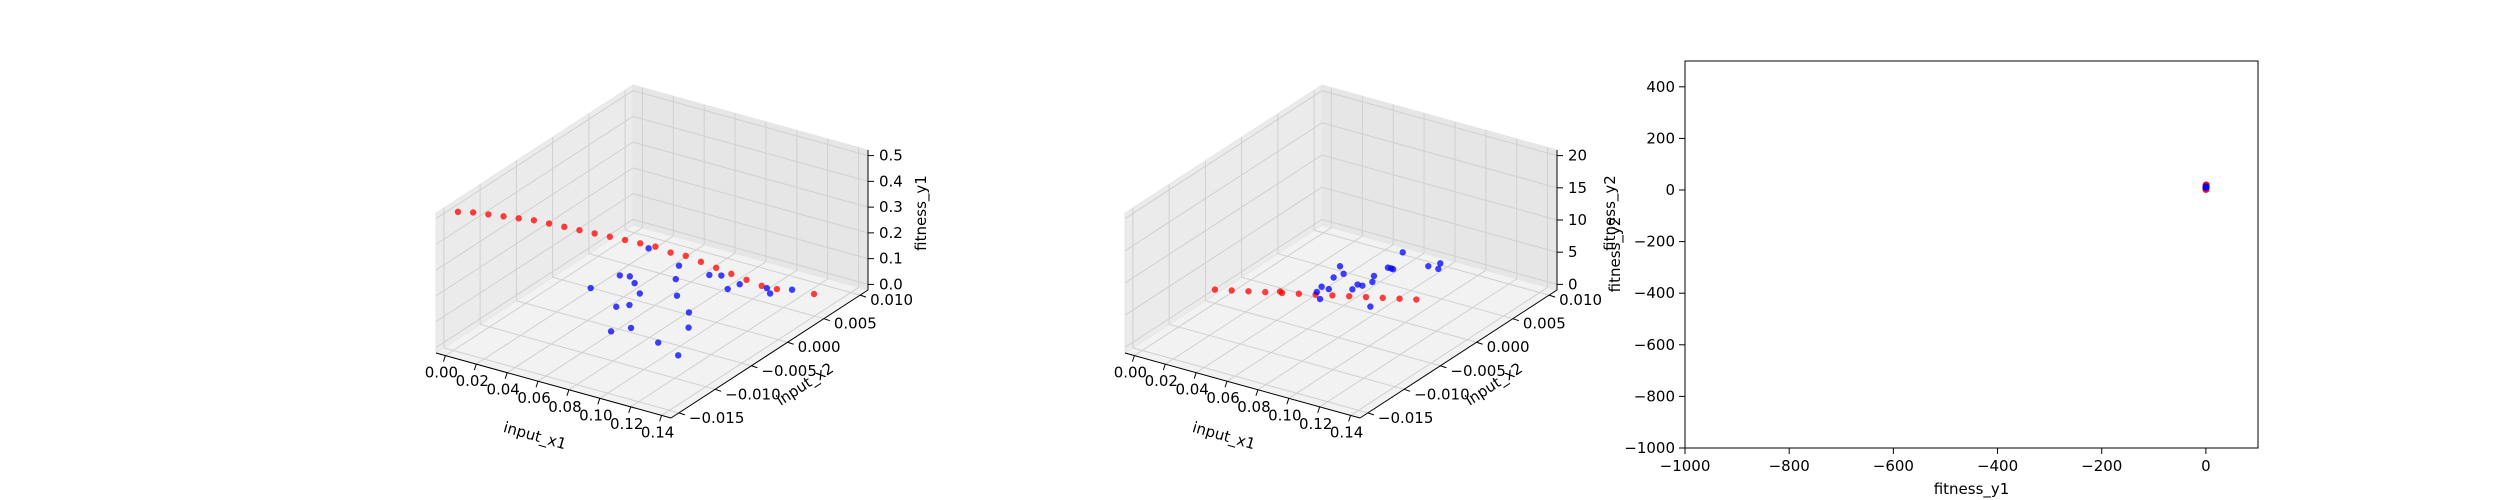  I want to click on x-tick-label: 0.04, so click(502, 390).